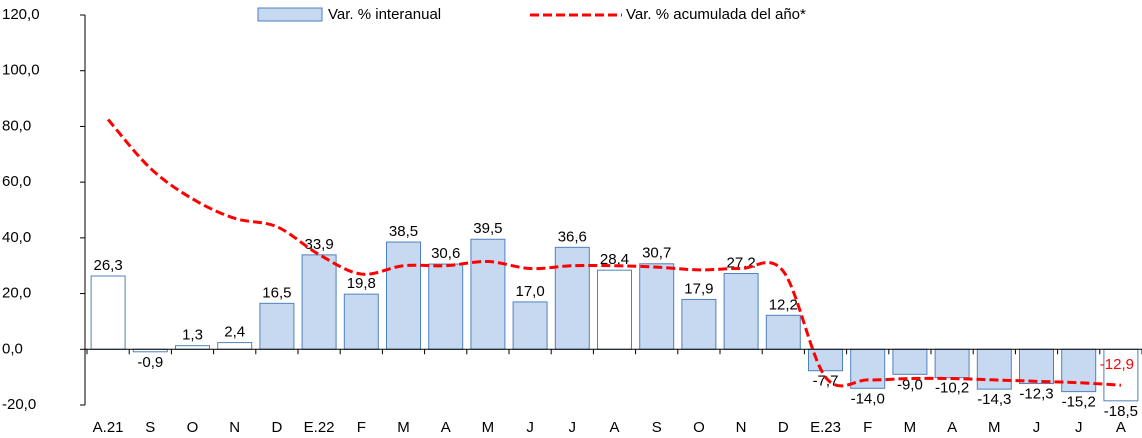  I want to click on value-label: 1,3, so click(192, 335).